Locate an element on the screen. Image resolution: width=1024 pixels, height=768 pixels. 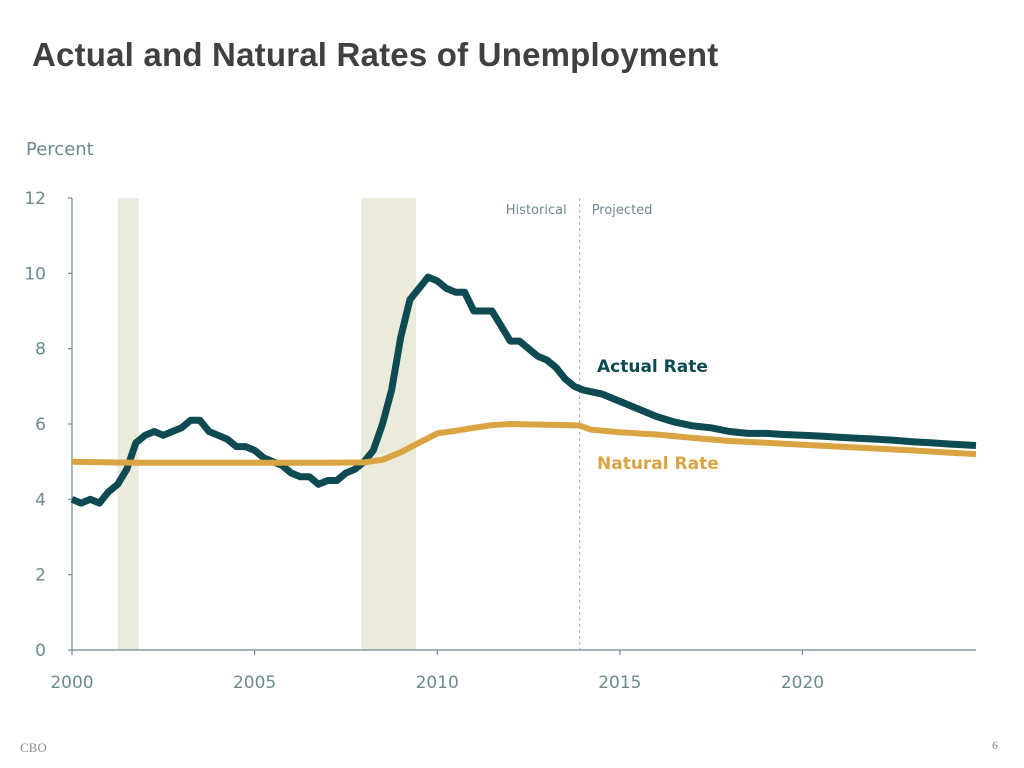
y-tick-label: 6 is located at coordinates (40, 425).